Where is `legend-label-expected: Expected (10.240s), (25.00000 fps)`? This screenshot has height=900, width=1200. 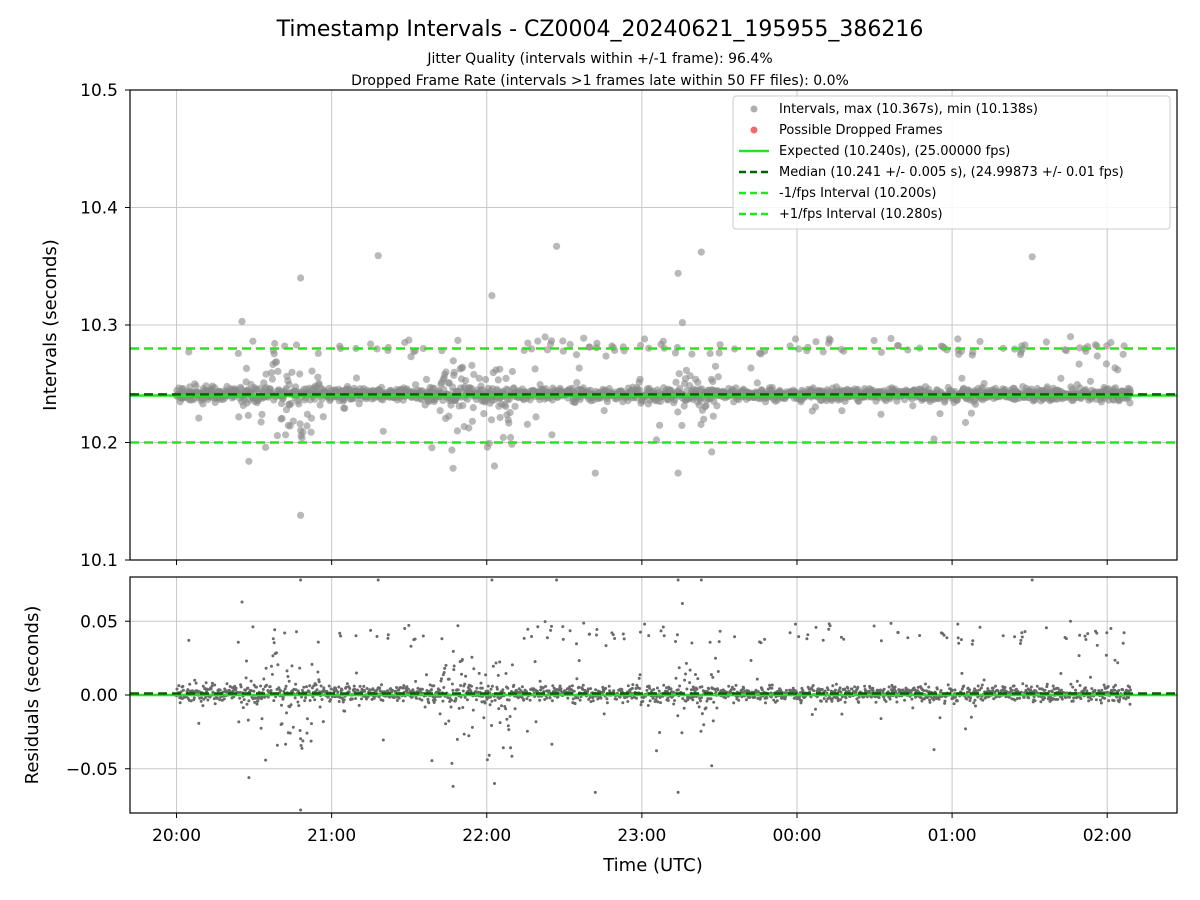
legend-label-expected: Expected (10.240s), (25.00000 fps) is located at coordinates (894, 151).